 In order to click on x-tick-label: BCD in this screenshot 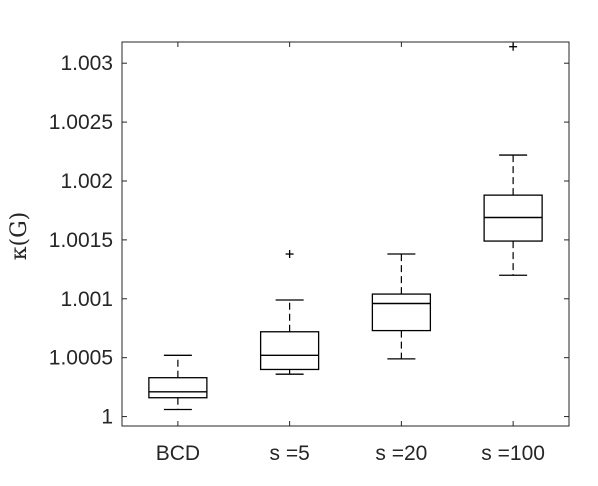, I will do `click(178, 453)`.